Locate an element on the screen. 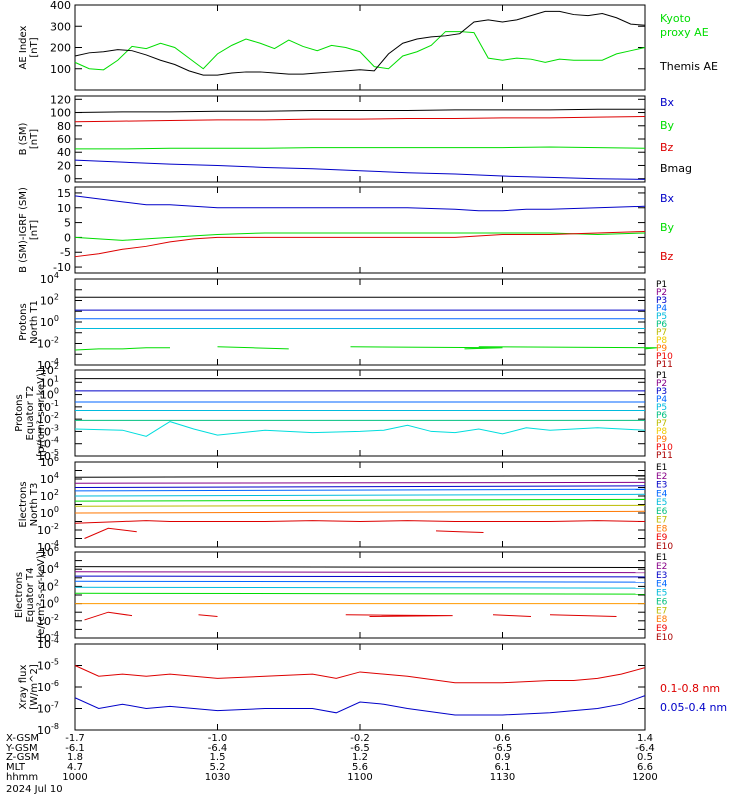 This screenshot has height=800, width=750. series-segment-E10 is located at coordinates (459, 532).